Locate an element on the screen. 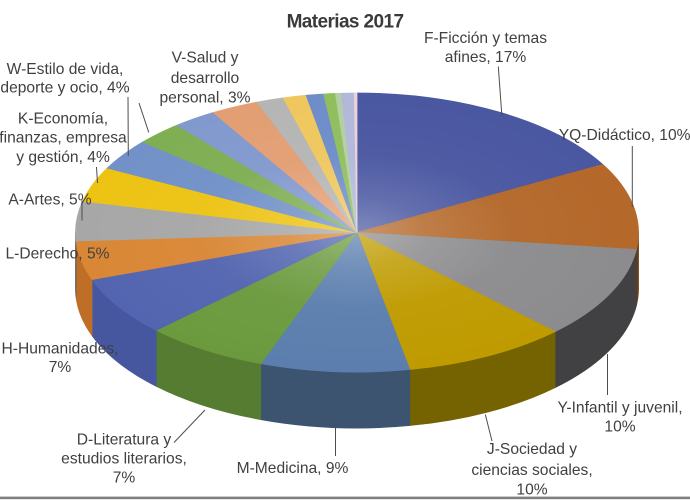  svg-text: y gestión, 4% is located at coordinates (63, 157).